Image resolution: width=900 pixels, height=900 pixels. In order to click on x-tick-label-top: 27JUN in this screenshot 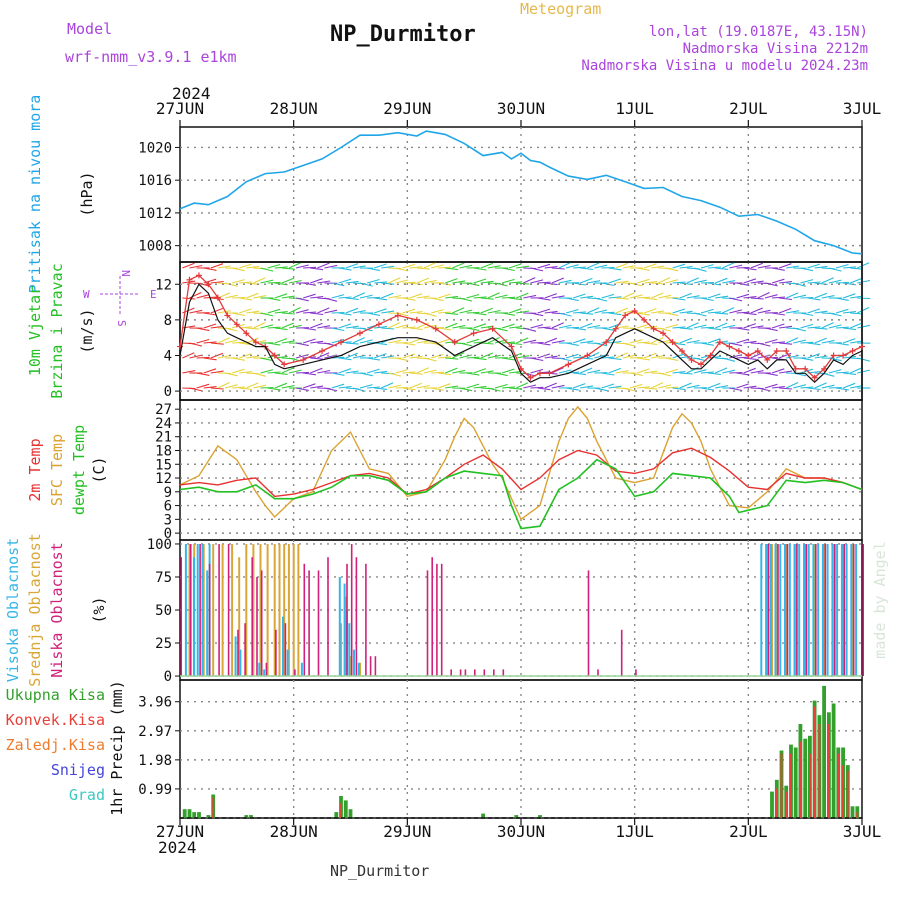, I will do `click(180, 108)`.